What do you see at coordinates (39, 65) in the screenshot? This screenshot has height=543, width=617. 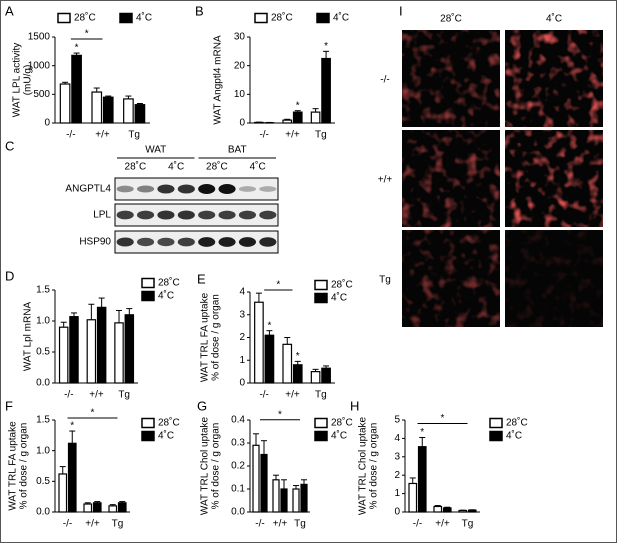 I see `y-tick-label: 1000` at bounding box center [39, 65].